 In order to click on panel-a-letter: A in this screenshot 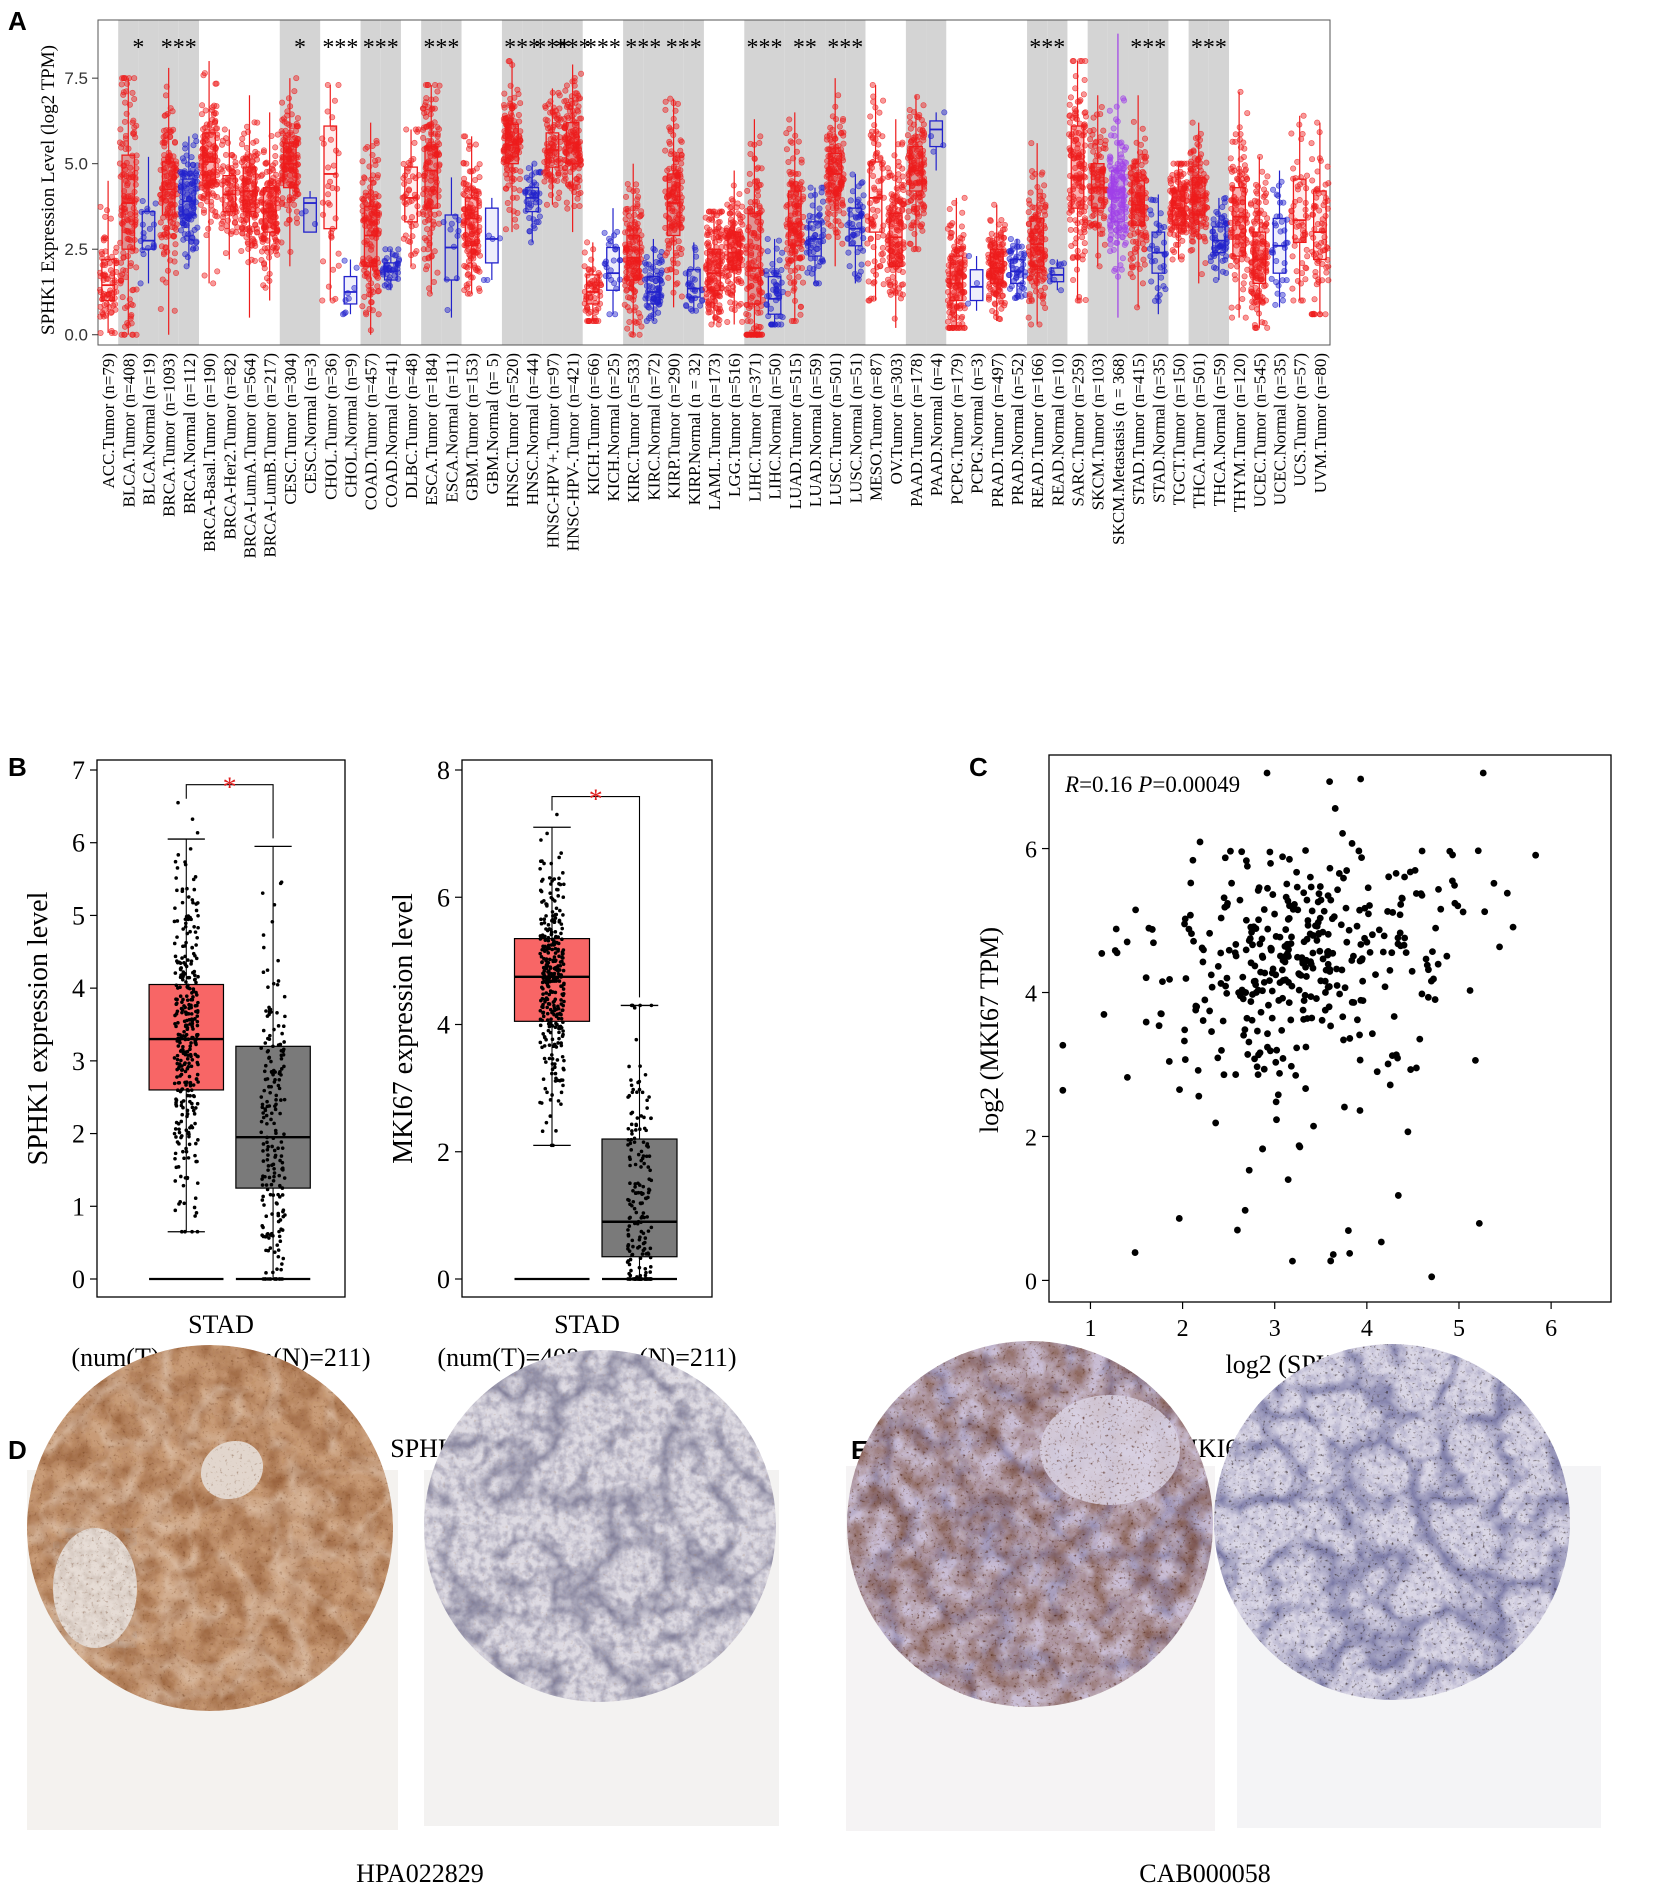, I will do `click(17, 21)`.